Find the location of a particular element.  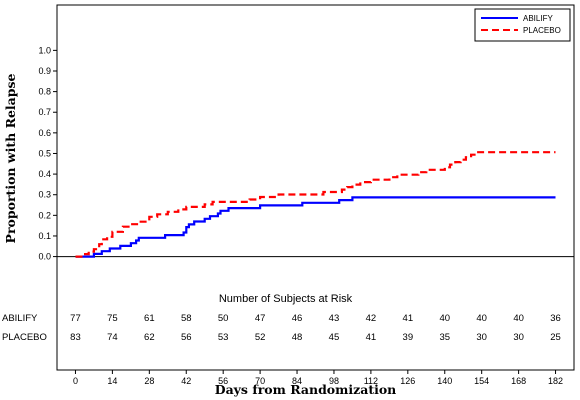

series-line-abilify is located at coordinates (315, 227).